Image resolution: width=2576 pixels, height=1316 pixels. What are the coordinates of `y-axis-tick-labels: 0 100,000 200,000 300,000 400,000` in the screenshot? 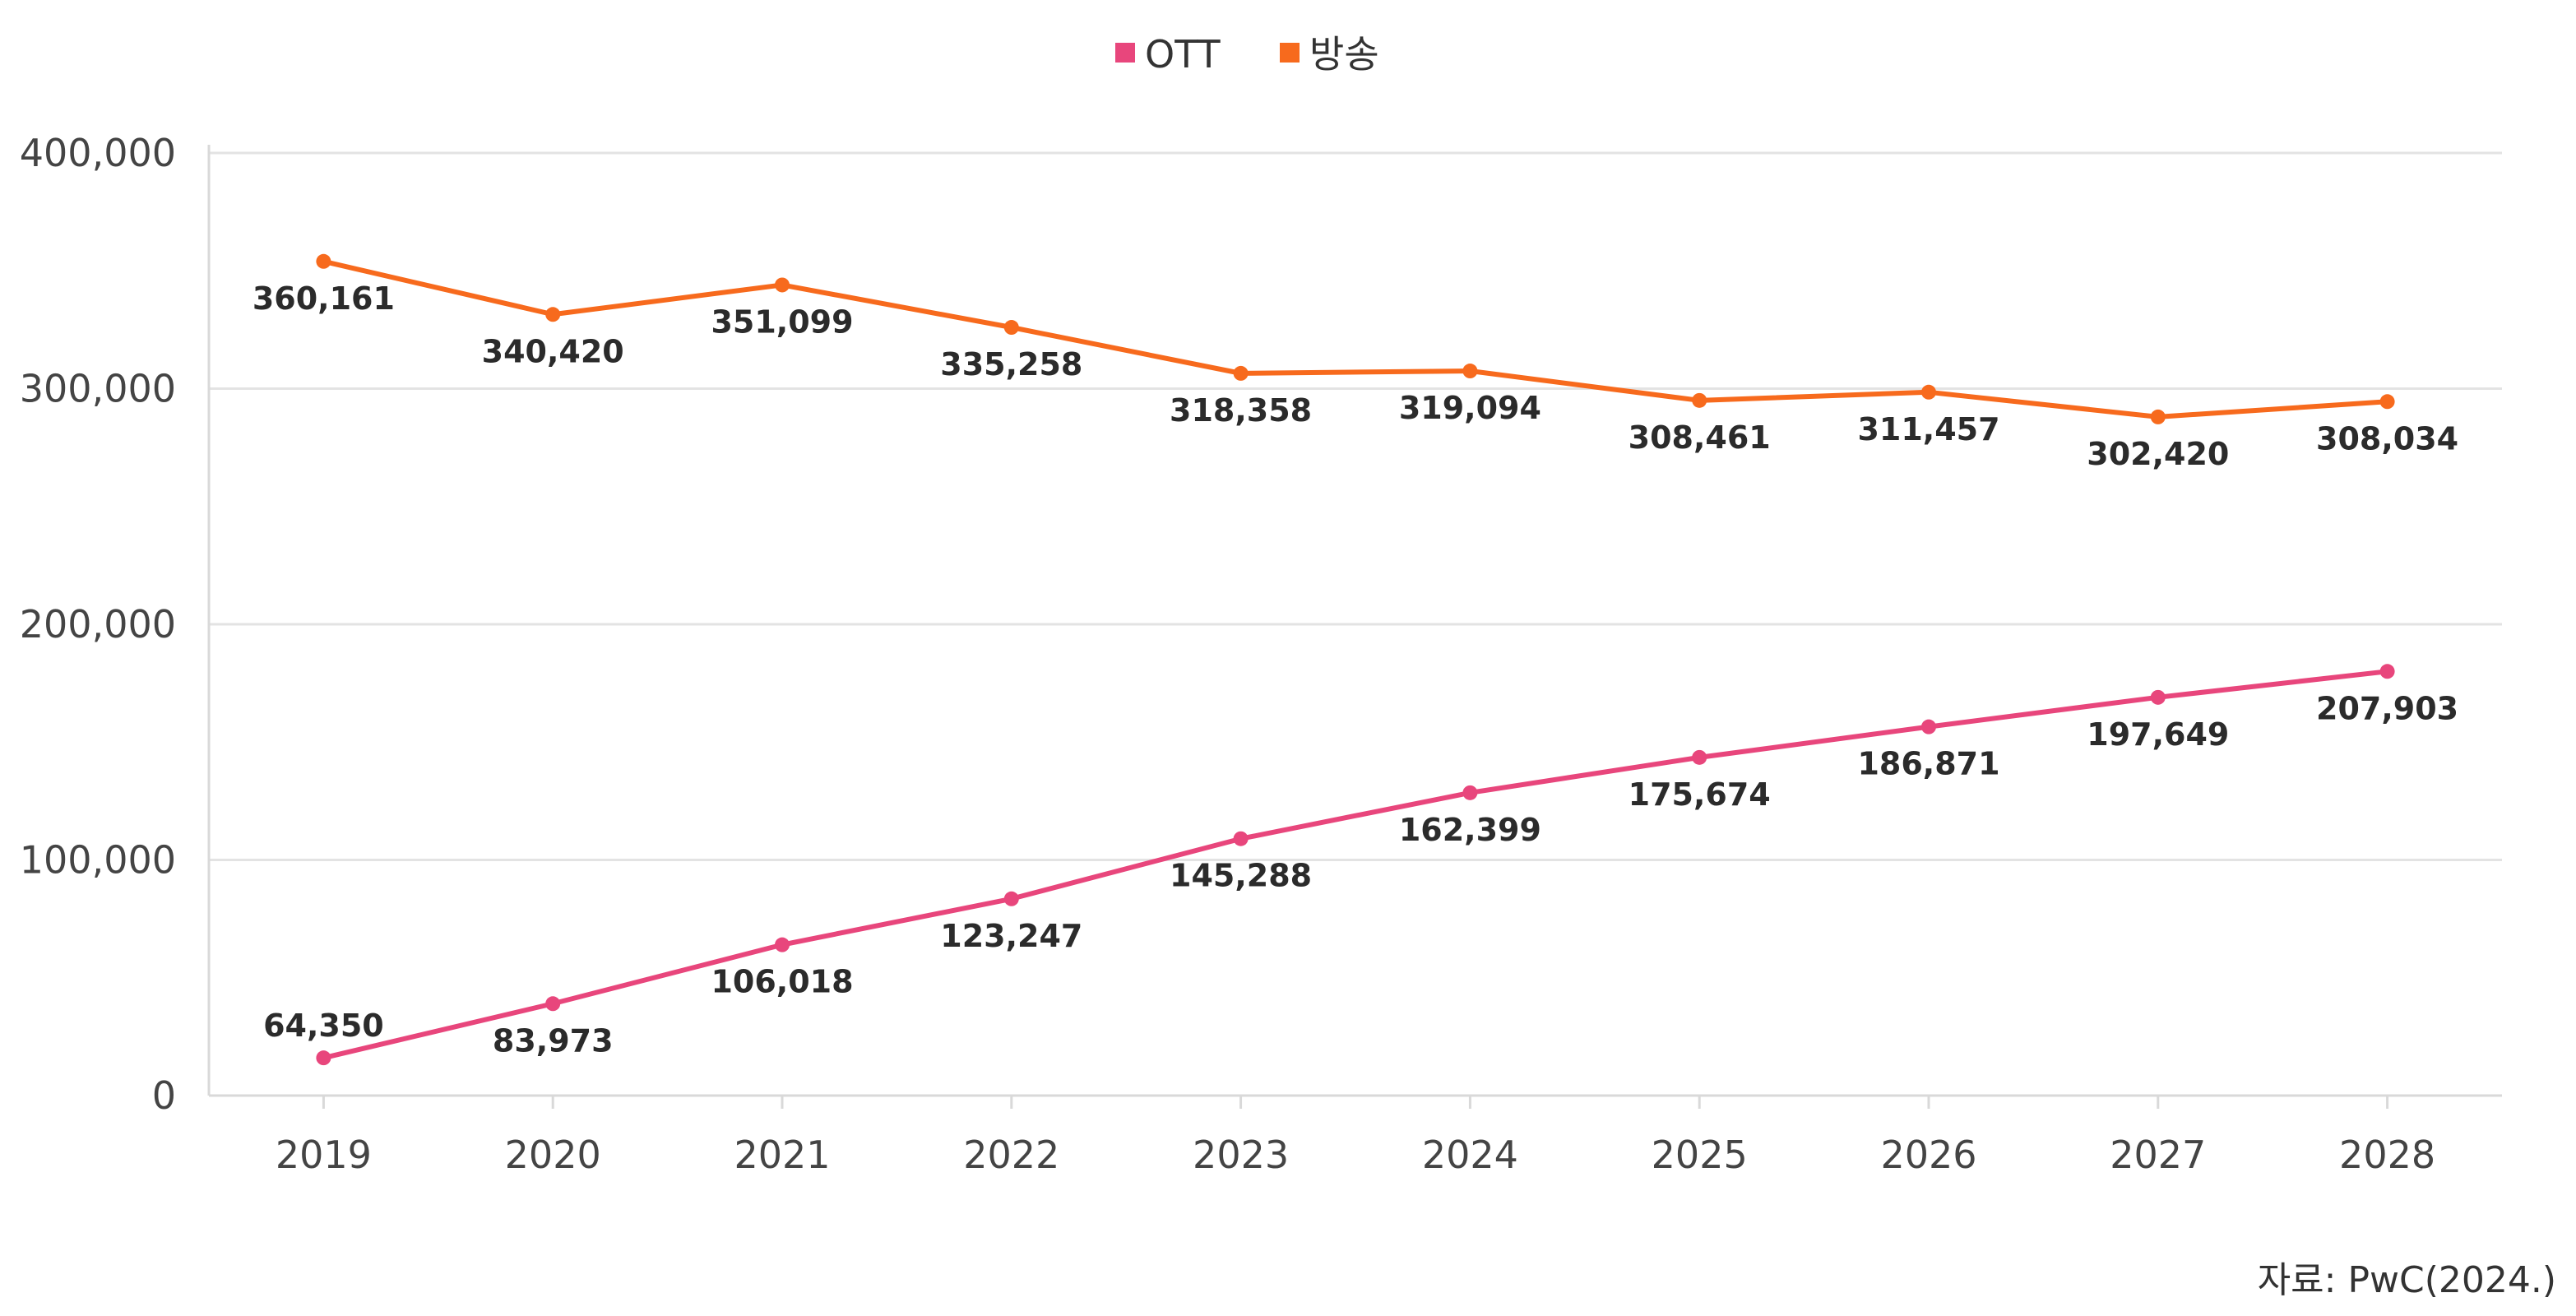 It's located at (98, 624).